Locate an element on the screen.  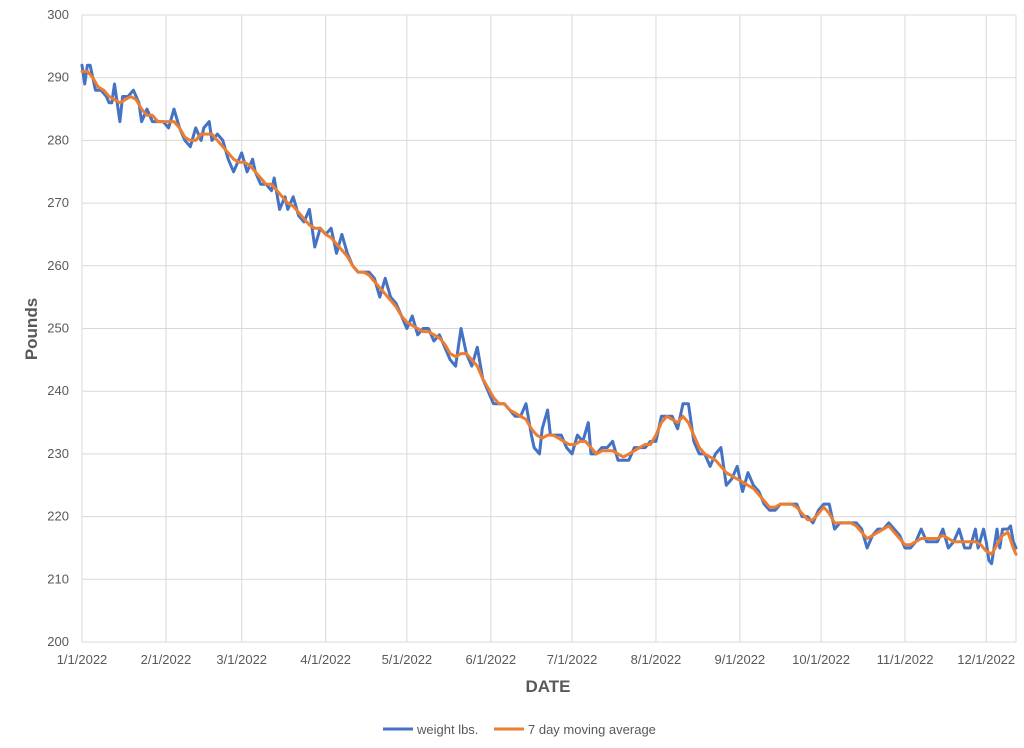
x-tick-label: 9/1/2022 is located at coordinates (740, 659).